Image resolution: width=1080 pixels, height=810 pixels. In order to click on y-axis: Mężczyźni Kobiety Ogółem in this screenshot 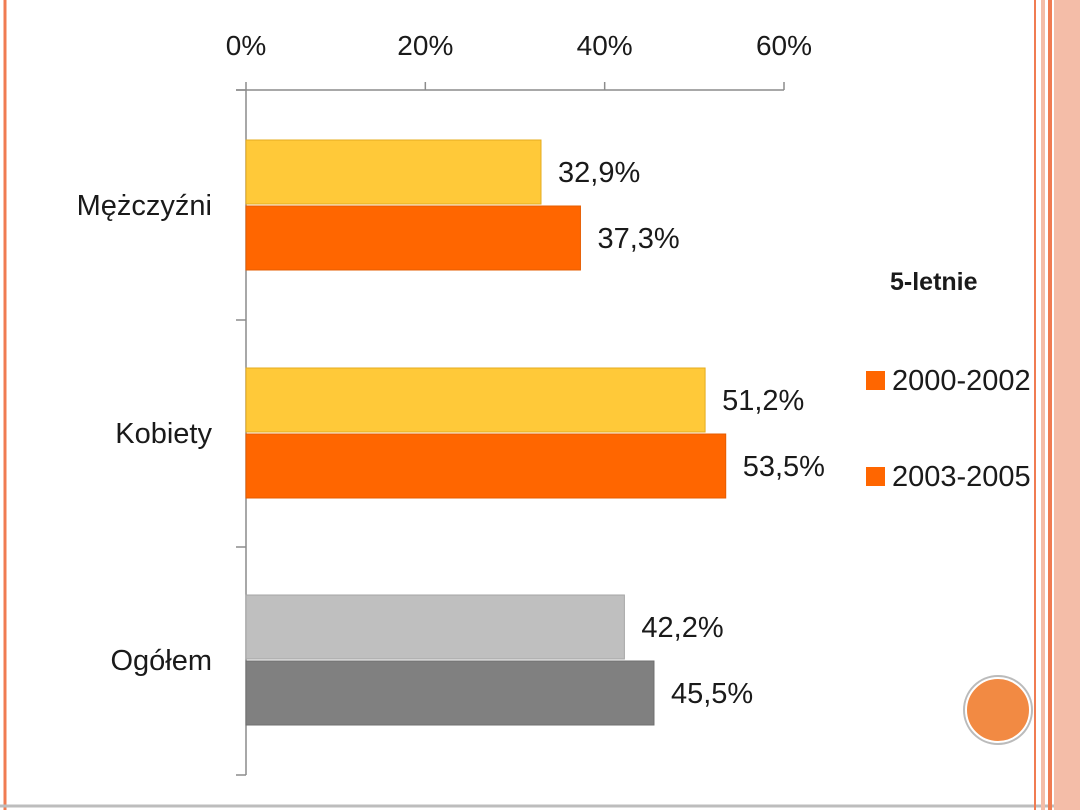, I will do `click(162, 432)`.